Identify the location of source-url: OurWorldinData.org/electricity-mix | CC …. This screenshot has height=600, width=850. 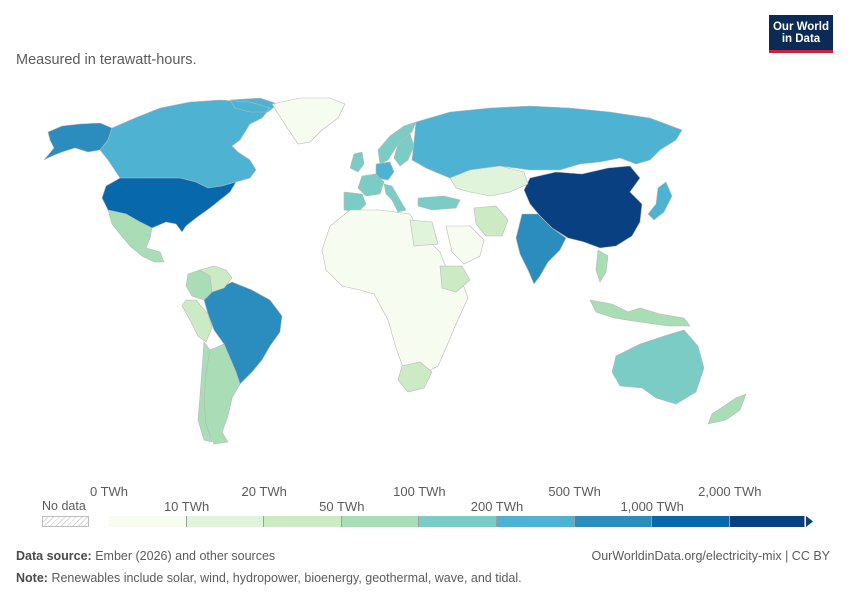
(711, 556).